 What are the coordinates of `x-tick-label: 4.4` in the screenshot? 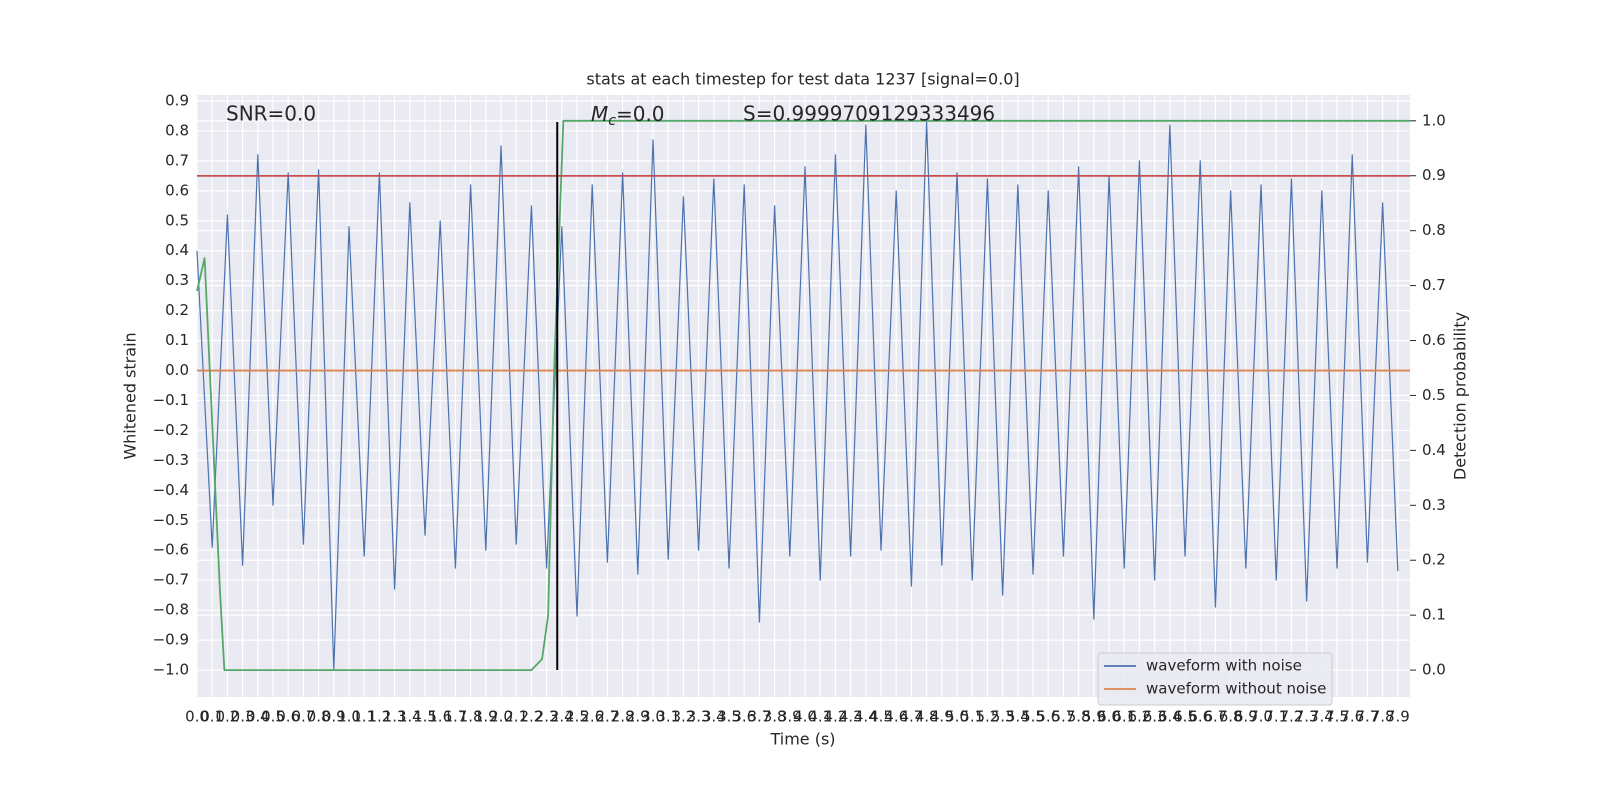 It's located at (866, 717).